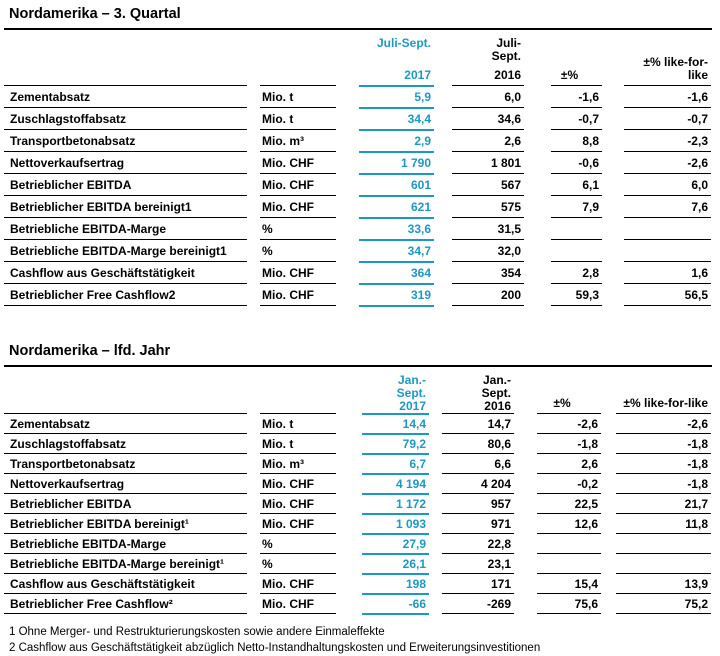  What do you see at coordinates (488, 118) in the screenshot?
I see `value-2016: 34,6` at bounding box center [488, 118].